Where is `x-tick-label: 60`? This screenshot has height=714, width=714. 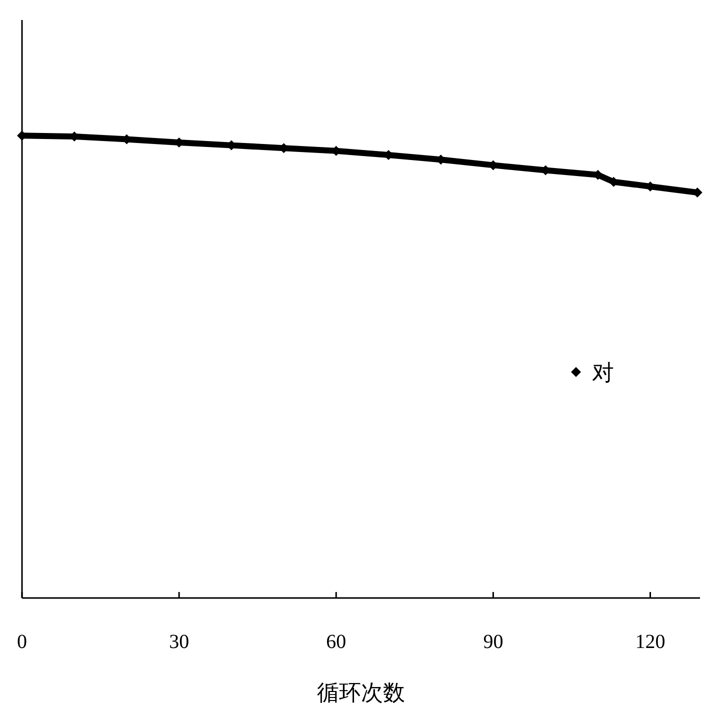 x-tick-label: 60 is located at coordinates (336, 642).